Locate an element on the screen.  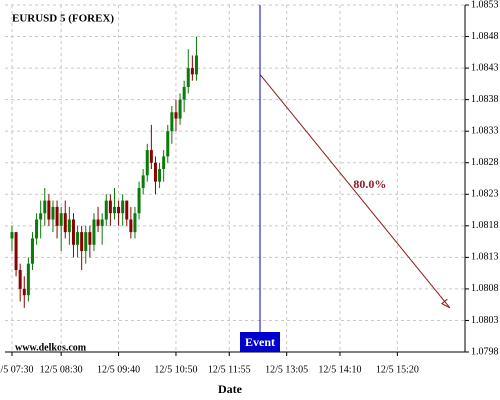
x-tick-label: 12/5 08:30 is located at coordinates (61, 369).